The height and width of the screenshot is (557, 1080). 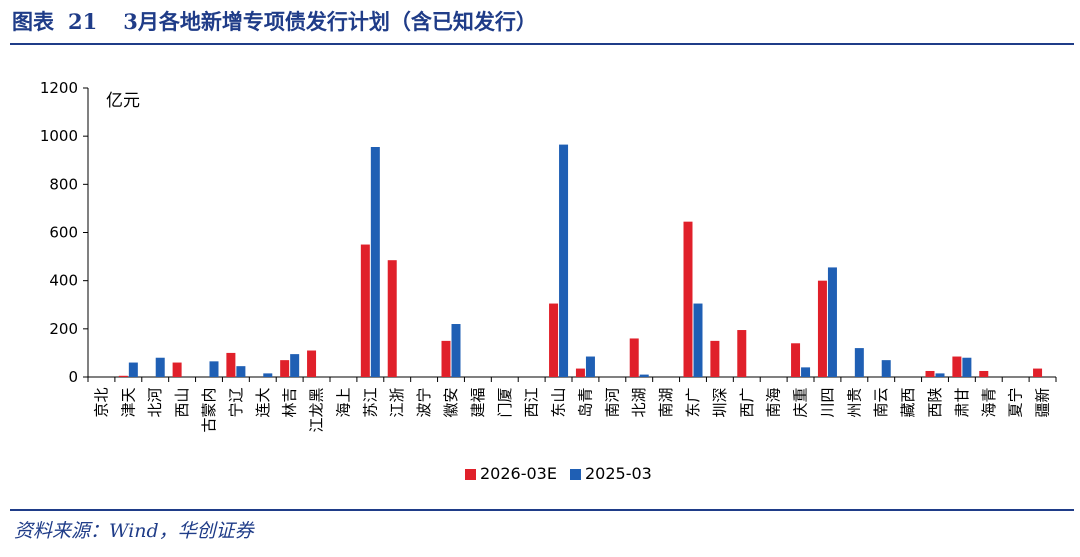 I want to click on x-tick-char: 江, so click(x=397, y=409).